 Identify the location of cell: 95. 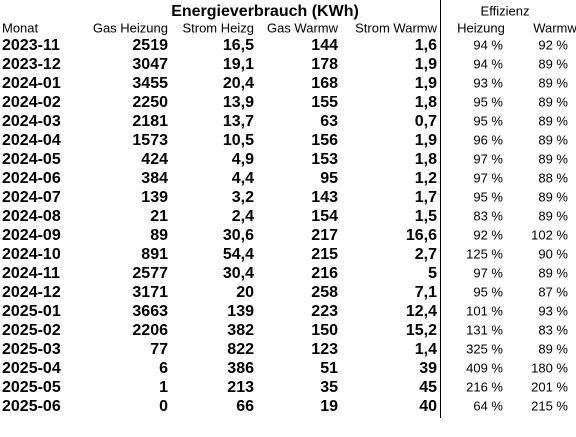
(329, 178).